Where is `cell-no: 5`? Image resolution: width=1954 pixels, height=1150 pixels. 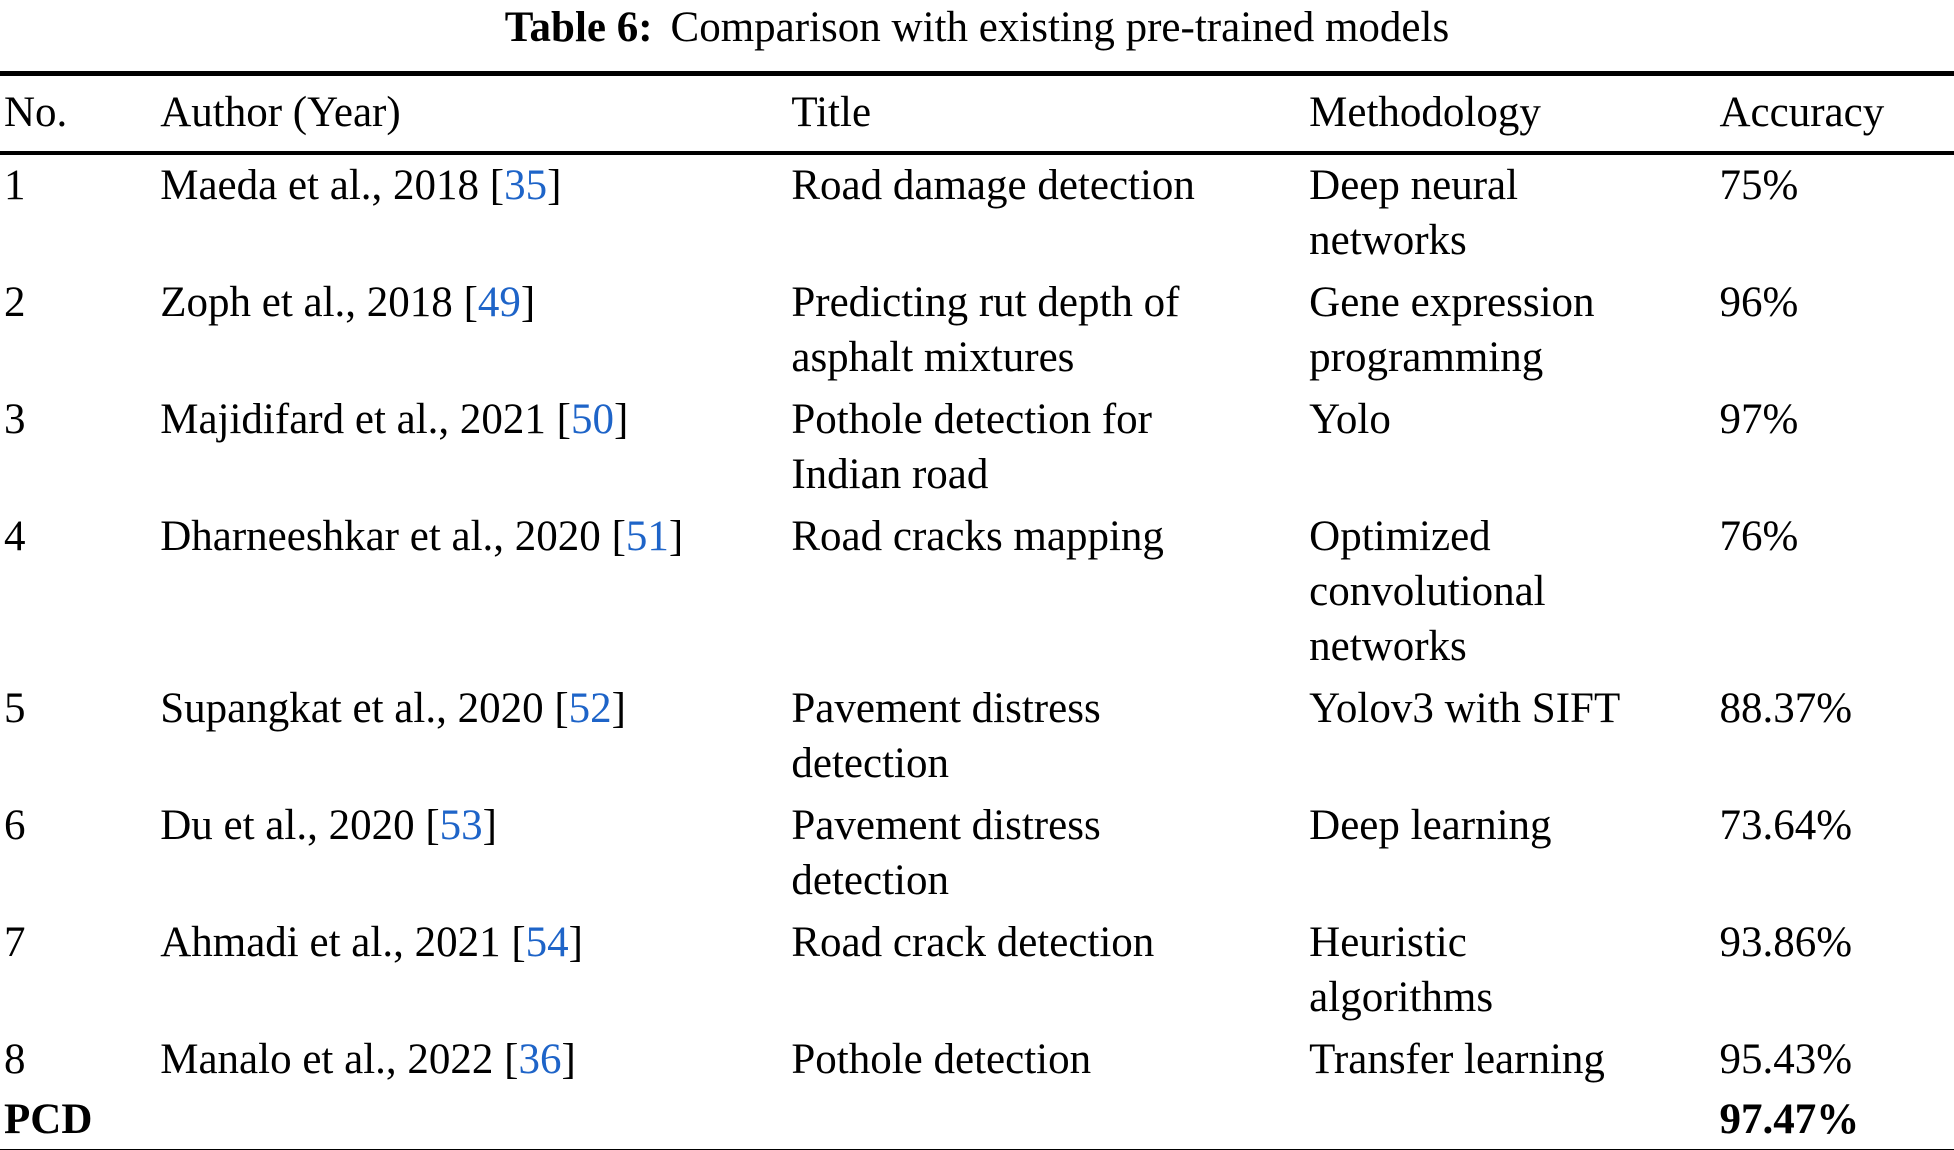 cell-no: 5 is located at coordinates (15, 708).